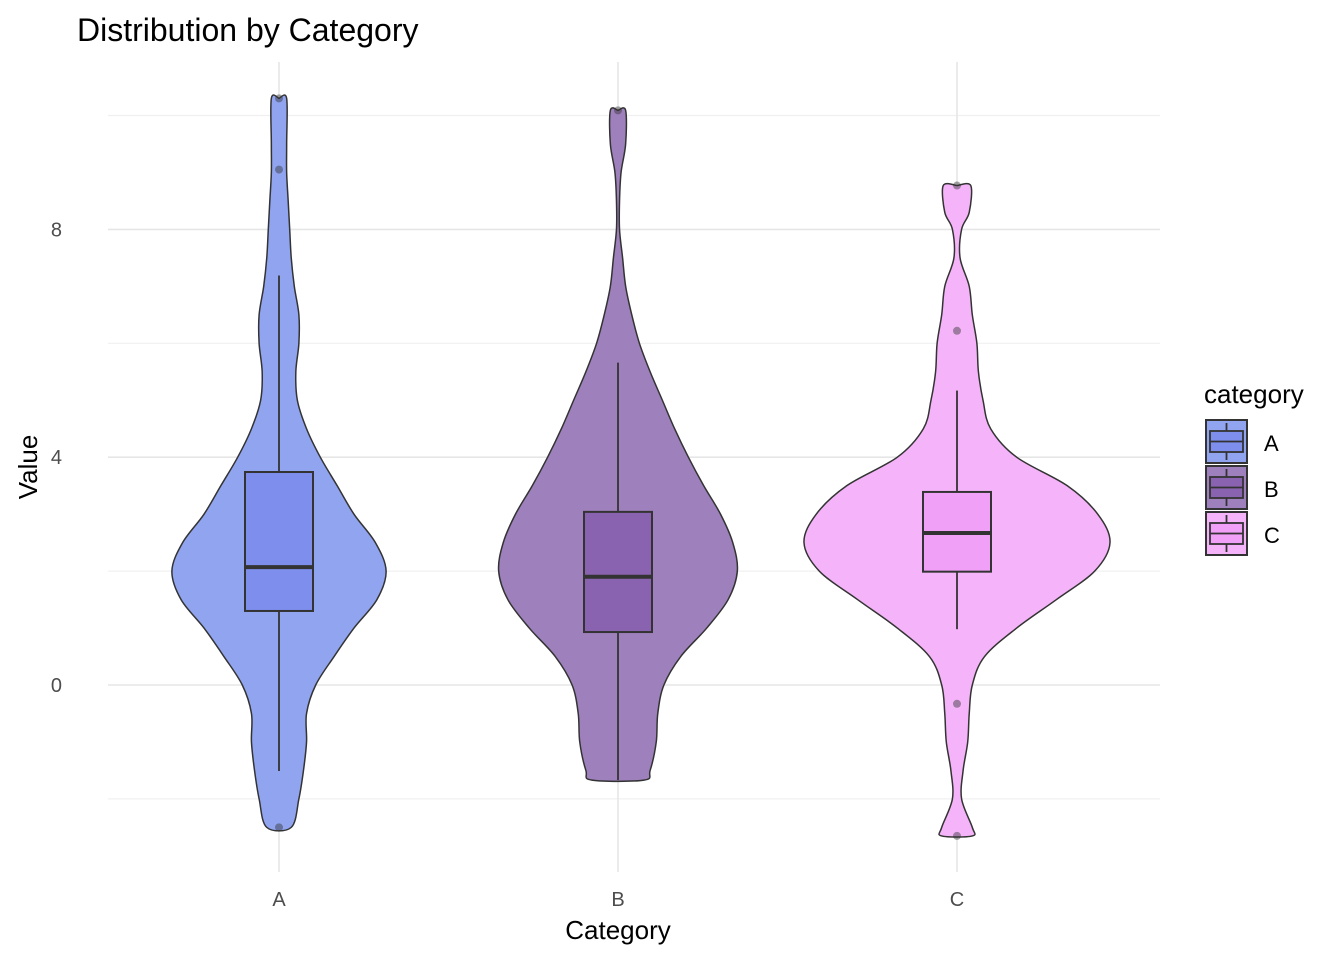  Describe the element at coordinates (56, 458) in the screenshot. I see `y-tick-label: 4` at that location.